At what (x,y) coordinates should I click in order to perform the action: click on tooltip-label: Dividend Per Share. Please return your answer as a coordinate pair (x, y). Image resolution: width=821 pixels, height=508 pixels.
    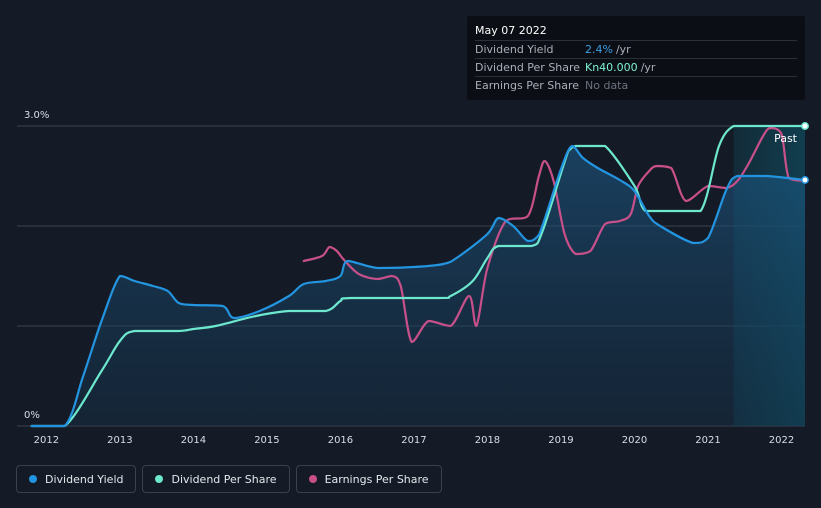
    Looking at the image, I should click on (528, 67).